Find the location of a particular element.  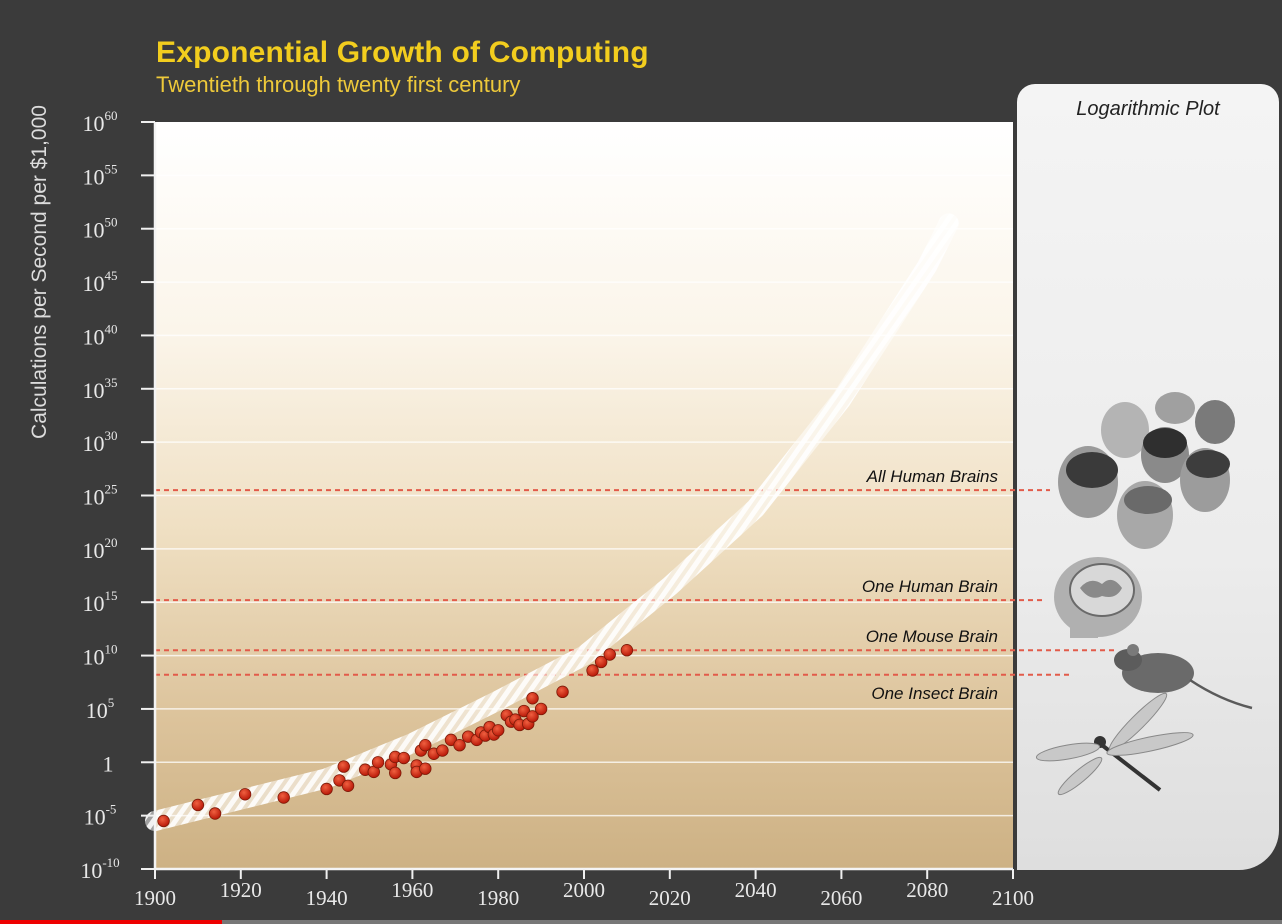

y-tick-label: 1050 is located at coordinates (100, 229).